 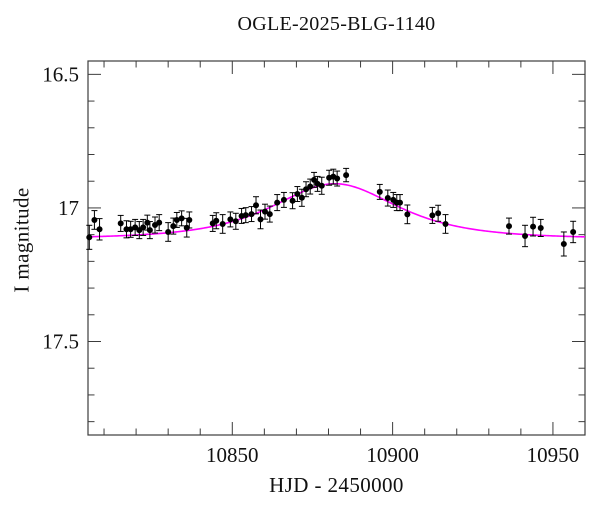 I want to click on chart-title: OGLE-2025-BLG-1140, so click(x=336, y=24).